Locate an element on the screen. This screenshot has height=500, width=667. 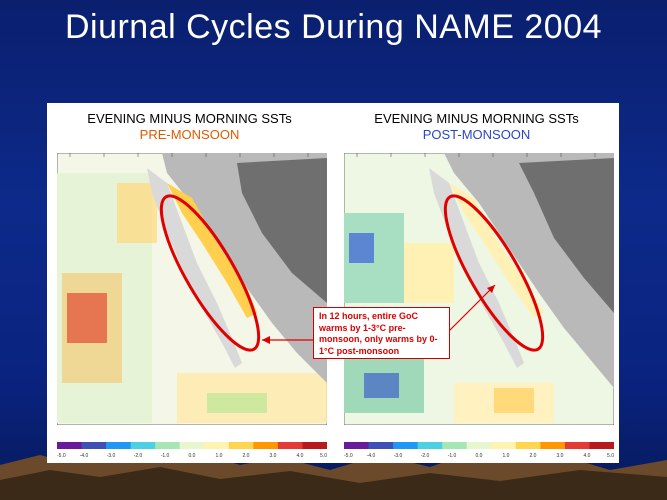
colorbar-pre-monsoon: -5.0 -4.0 -3.0 -2.0 -1.0 0.0 1.0 2.0 3.0 4.0 5.0 is located at coordinates (192, 450).